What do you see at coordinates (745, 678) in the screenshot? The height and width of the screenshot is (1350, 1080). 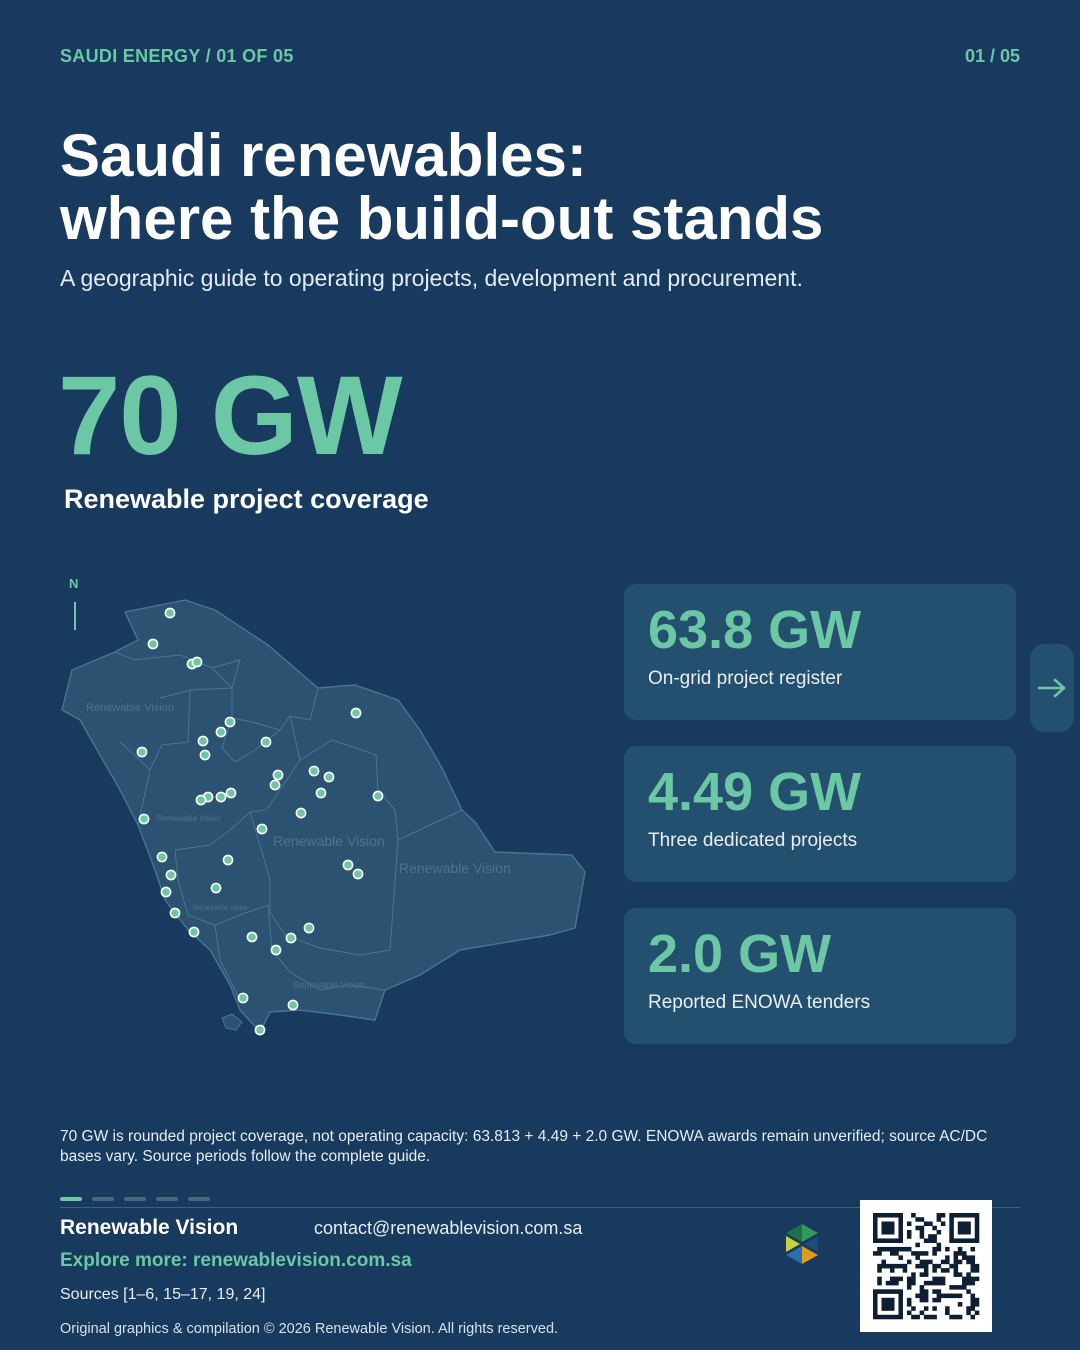 I see `stat-label: On-grid project register` at bounding box center [745, 678].